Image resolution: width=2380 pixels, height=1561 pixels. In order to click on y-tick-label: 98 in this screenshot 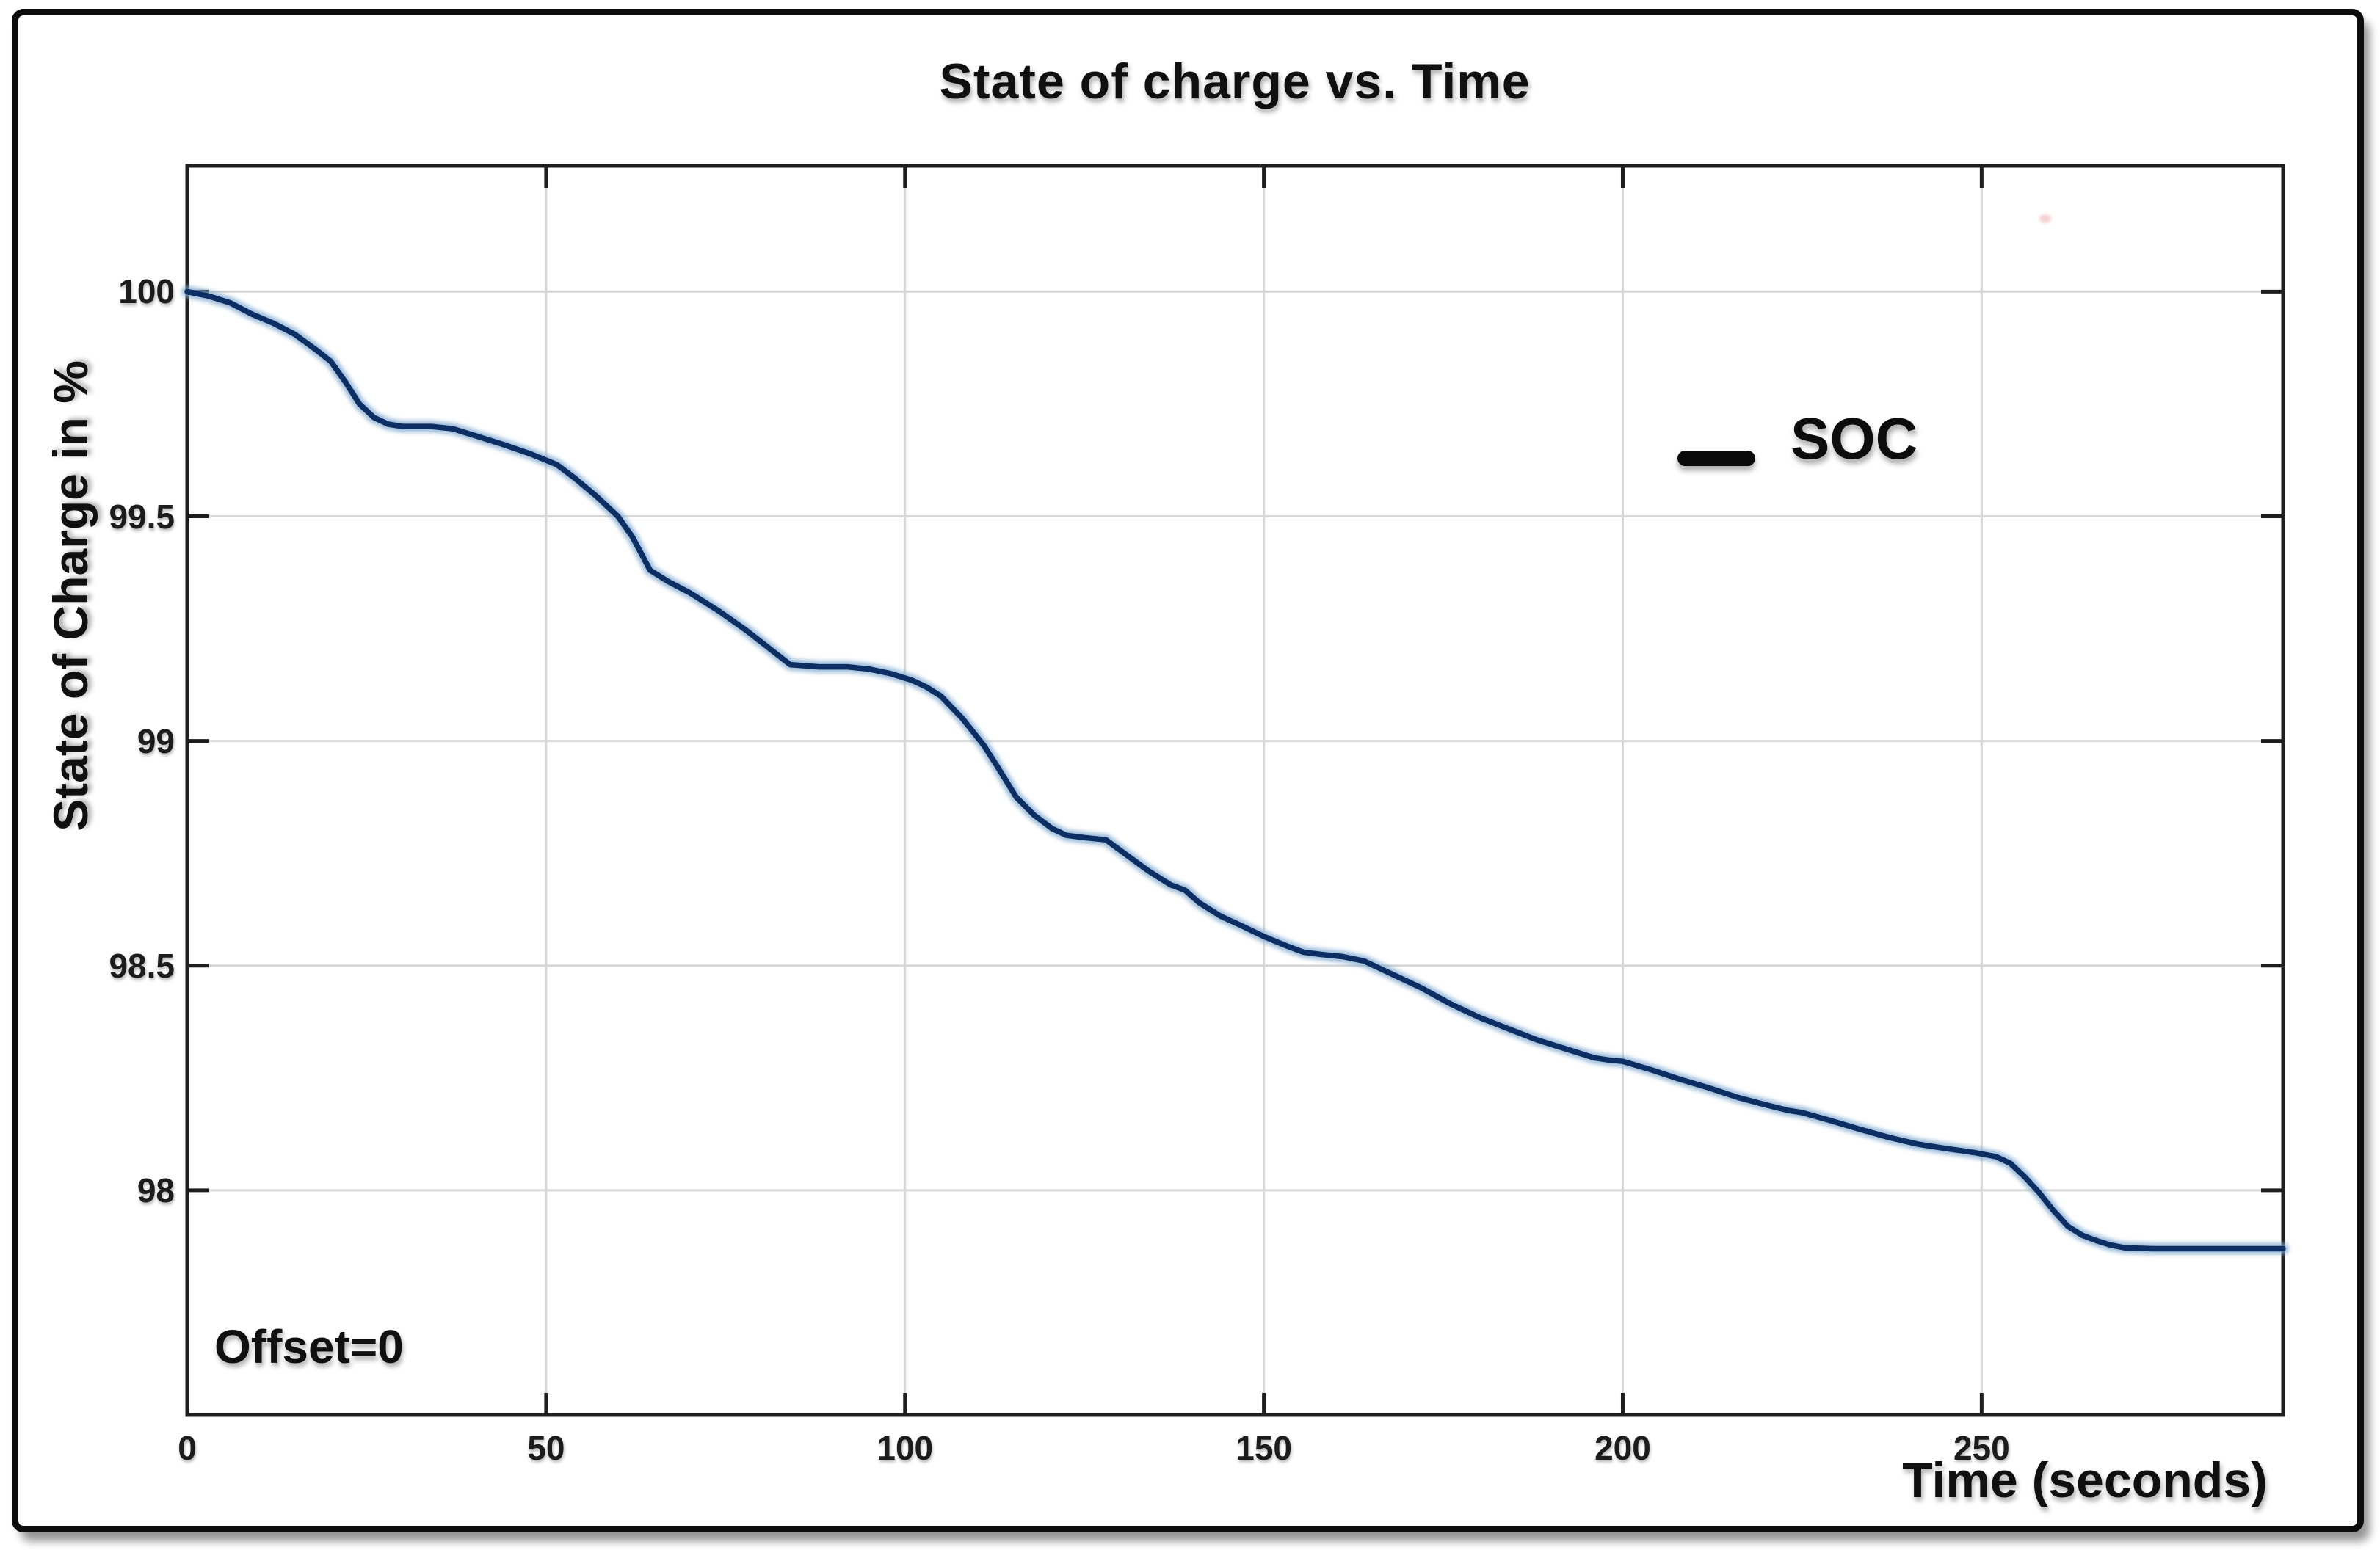, I will do `click(156, 1190)`.